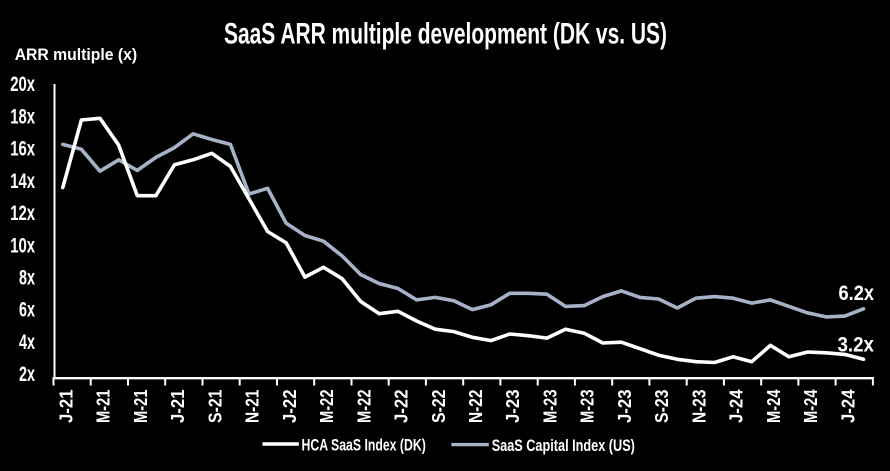 The width and height of the screenshot is (890, 471). What do you see at coordinates (439, 407) in the screenshot?
I see `svg-text: S-22` at bounding box center [439, 407].